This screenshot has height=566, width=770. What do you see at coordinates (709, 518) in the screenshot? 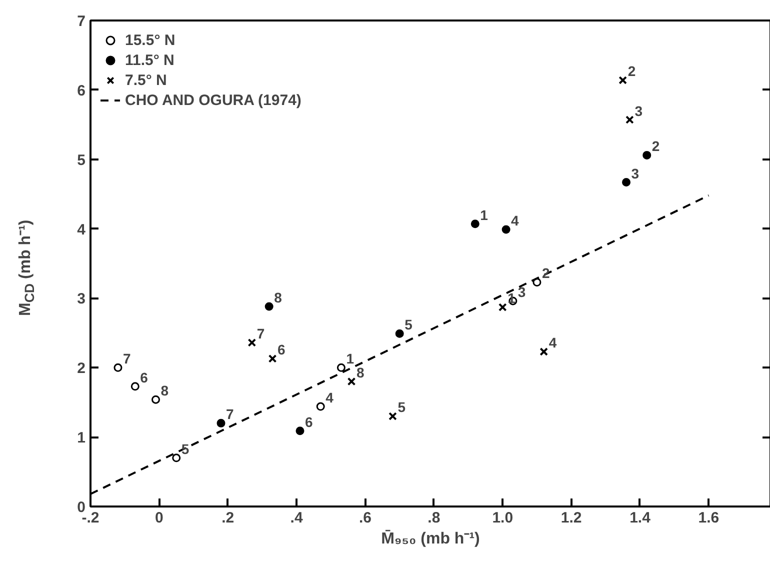
I see `x-tick-label: 1.6` at bounding box center [709, 518].